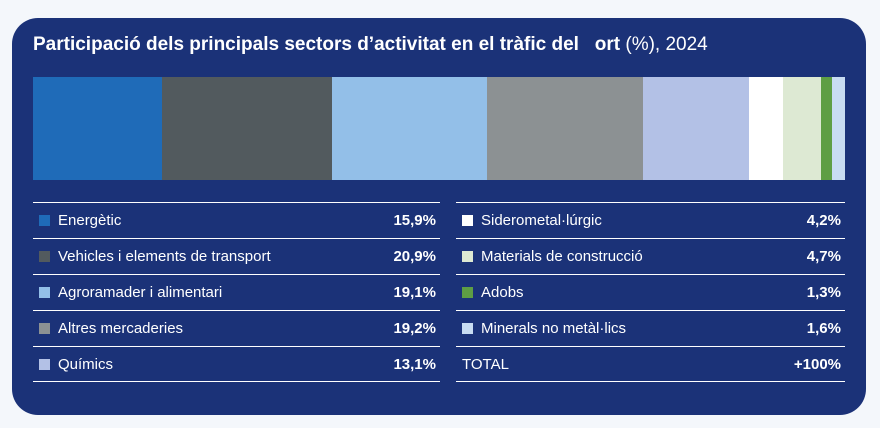  What do you see at coordinates (485, 364) in the screenshot?
I see `total-label: TOTAL` at bounding box center [485, 364].